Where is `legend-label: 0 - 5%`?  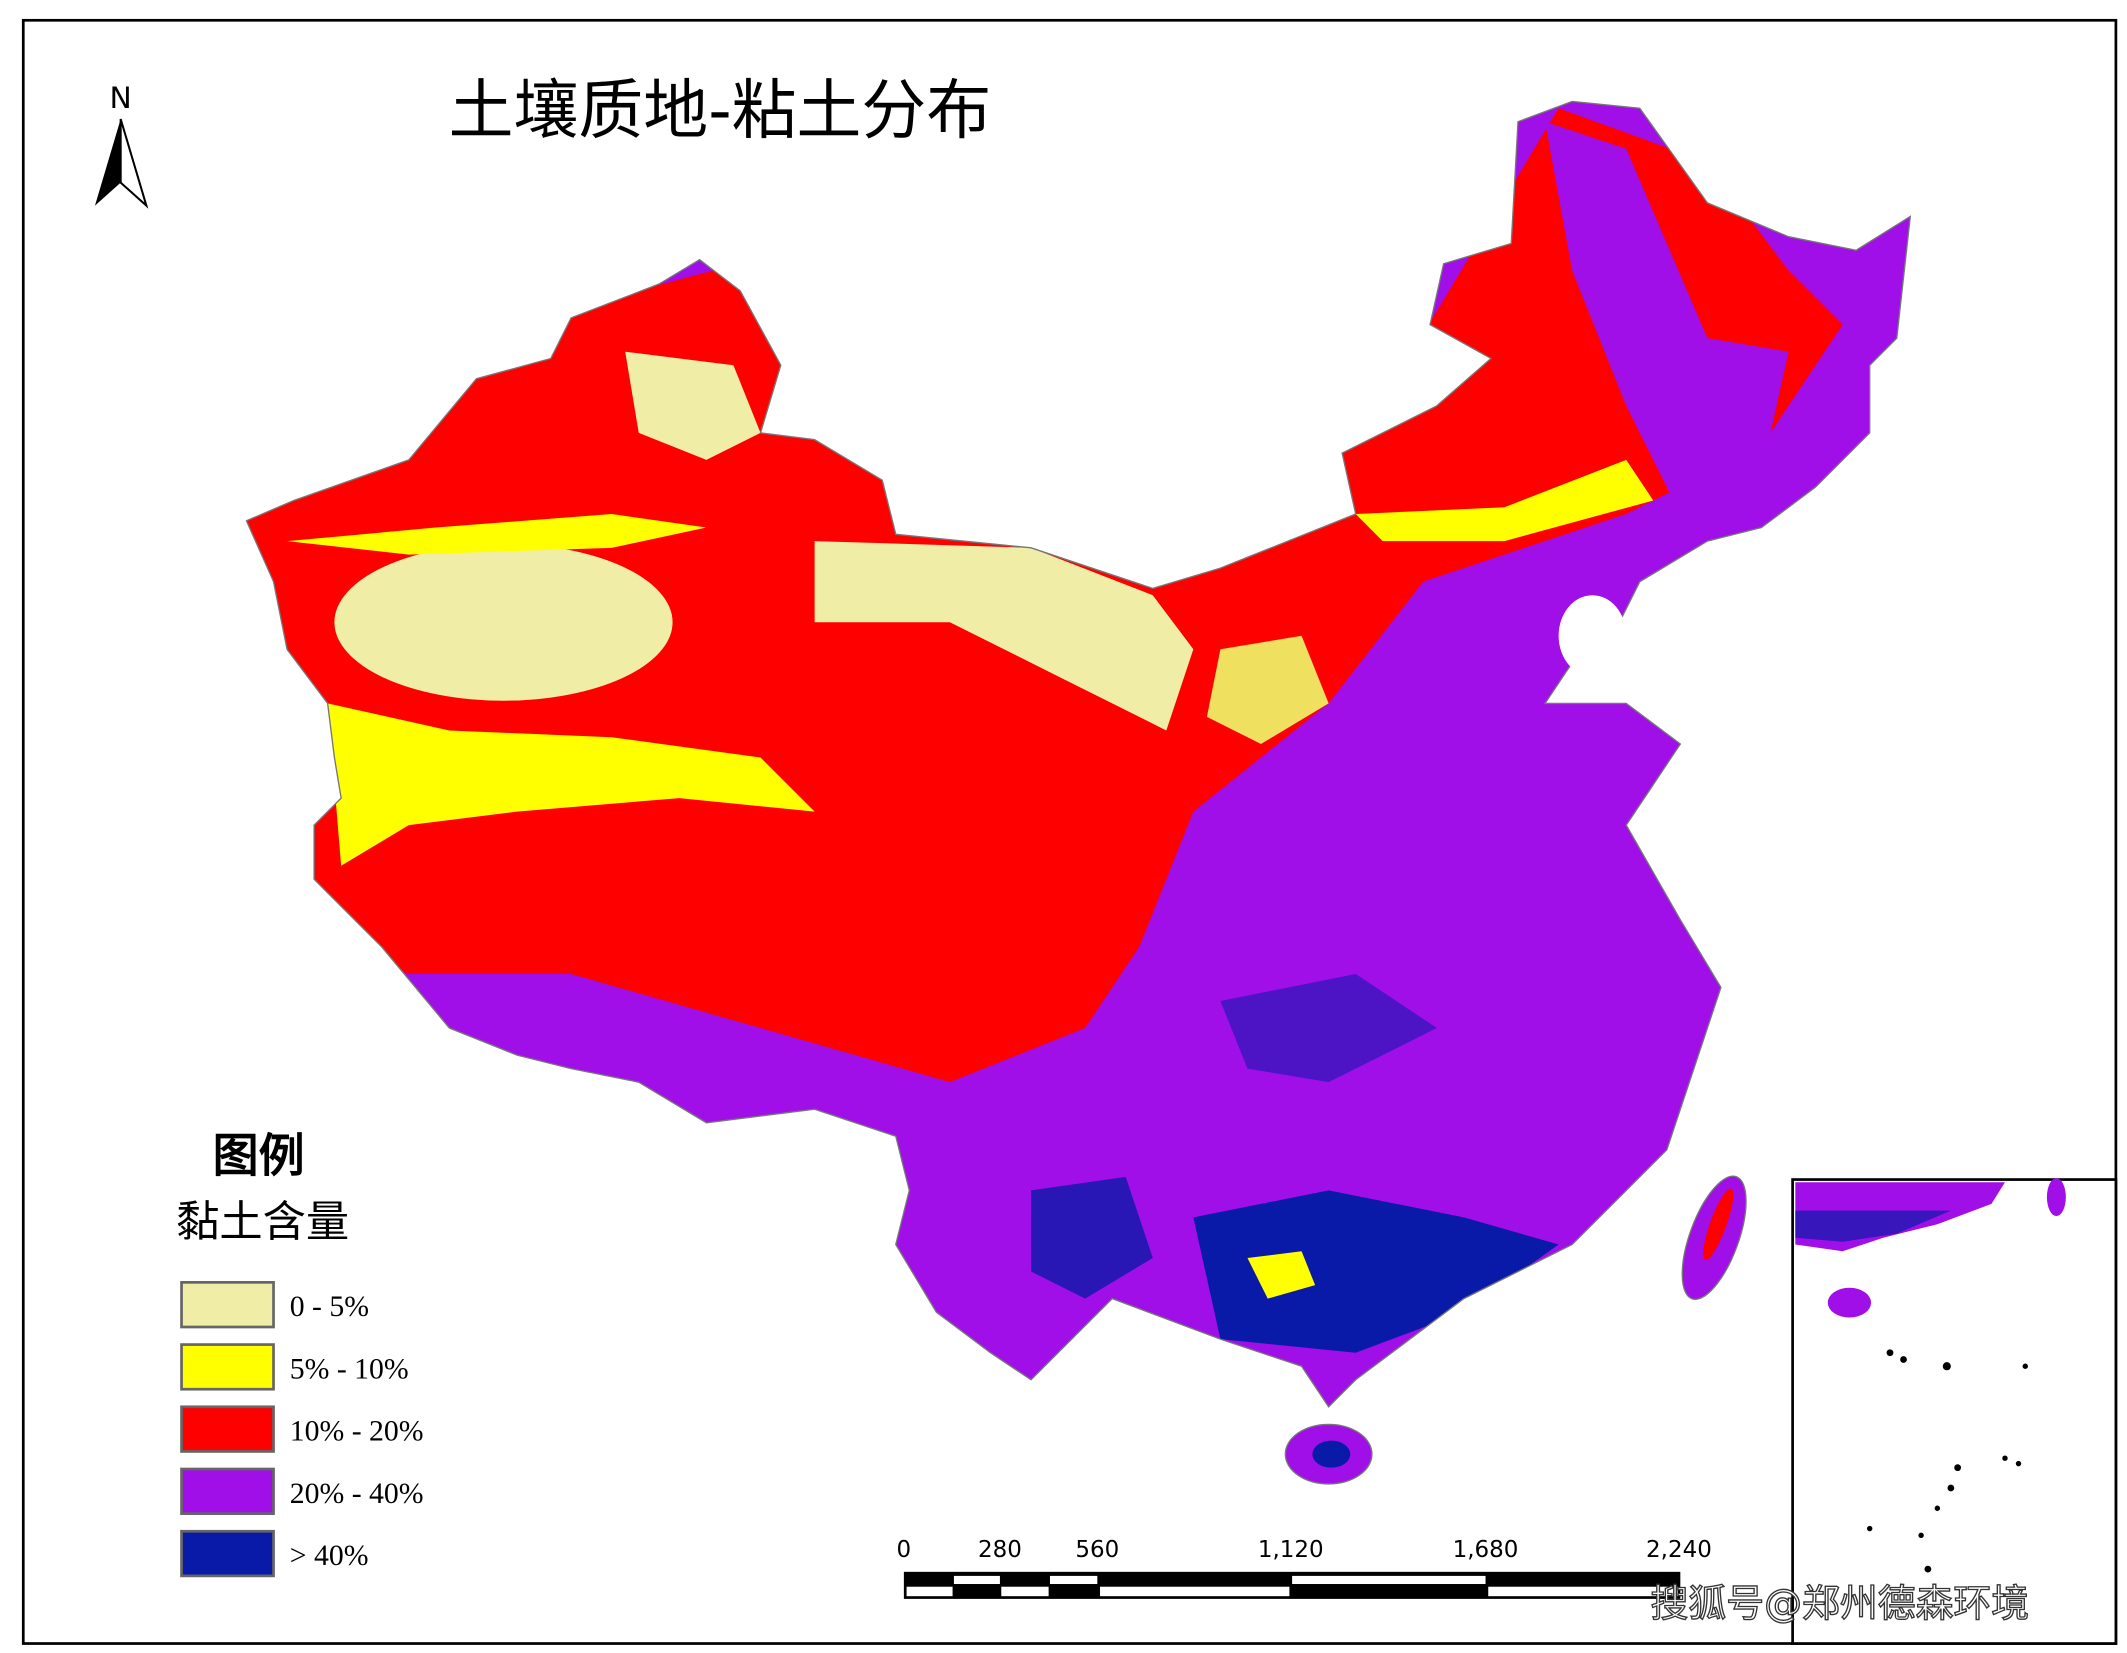
legend-label: 0 - 5% is located at coordinates (329, 1306).